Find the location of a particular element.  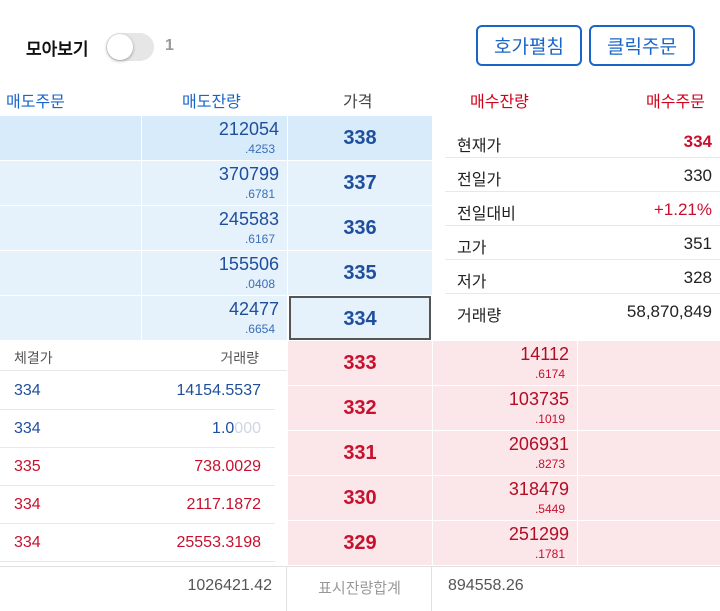

ask-price-cell: 336 is located at coordinates (360, 228).